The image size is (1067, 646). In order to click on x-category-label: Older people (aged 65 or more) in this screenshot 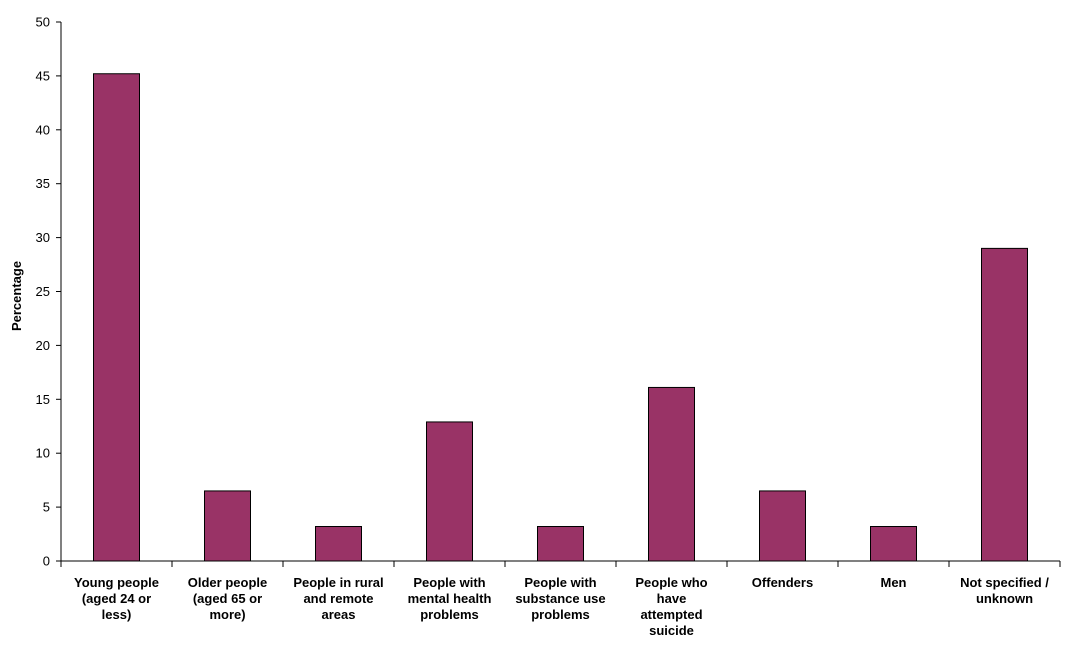, I will do `click(227, 598)`.